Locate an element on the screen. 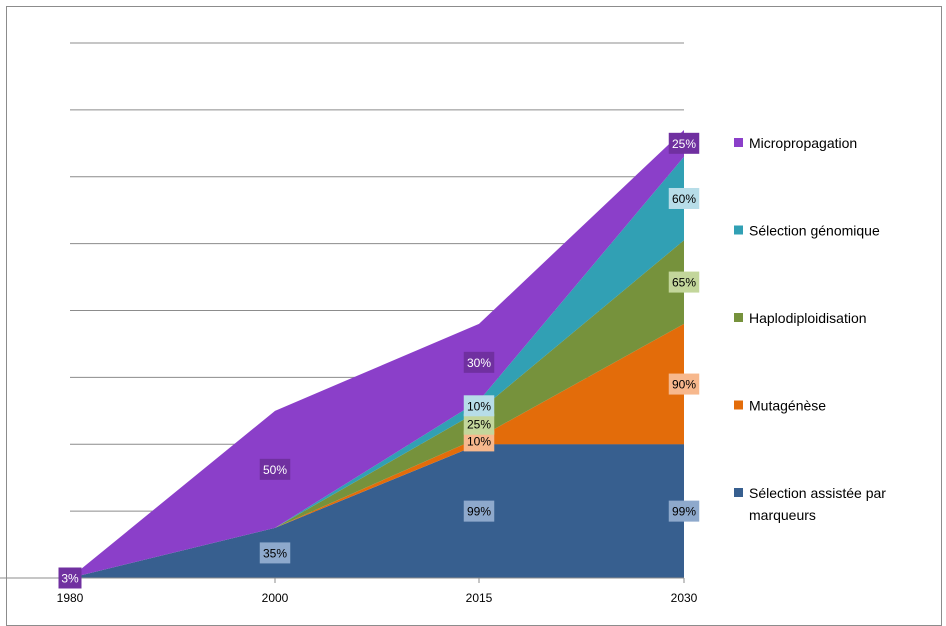  legend-label-line: Sélection génomique is located at coordinates (814, 231).